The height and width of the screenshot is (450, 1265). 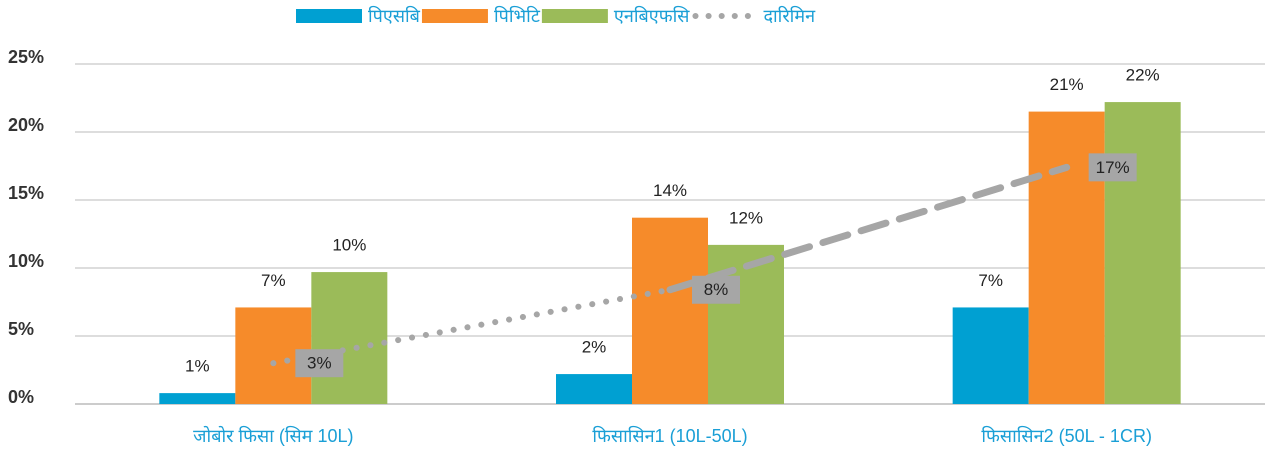 What do you see at coordinates (669, 435) in the screenshot?
I see `x-tick-label: फिसासिन1 (10L-50L)` at bounding box center [669, 435].